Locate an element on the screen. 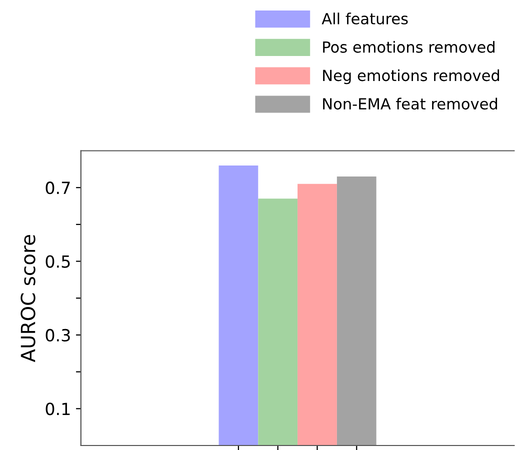 This screenshot has height=450, width=522. y-tick-label: 0.7 is located at coordinates (58, 188).